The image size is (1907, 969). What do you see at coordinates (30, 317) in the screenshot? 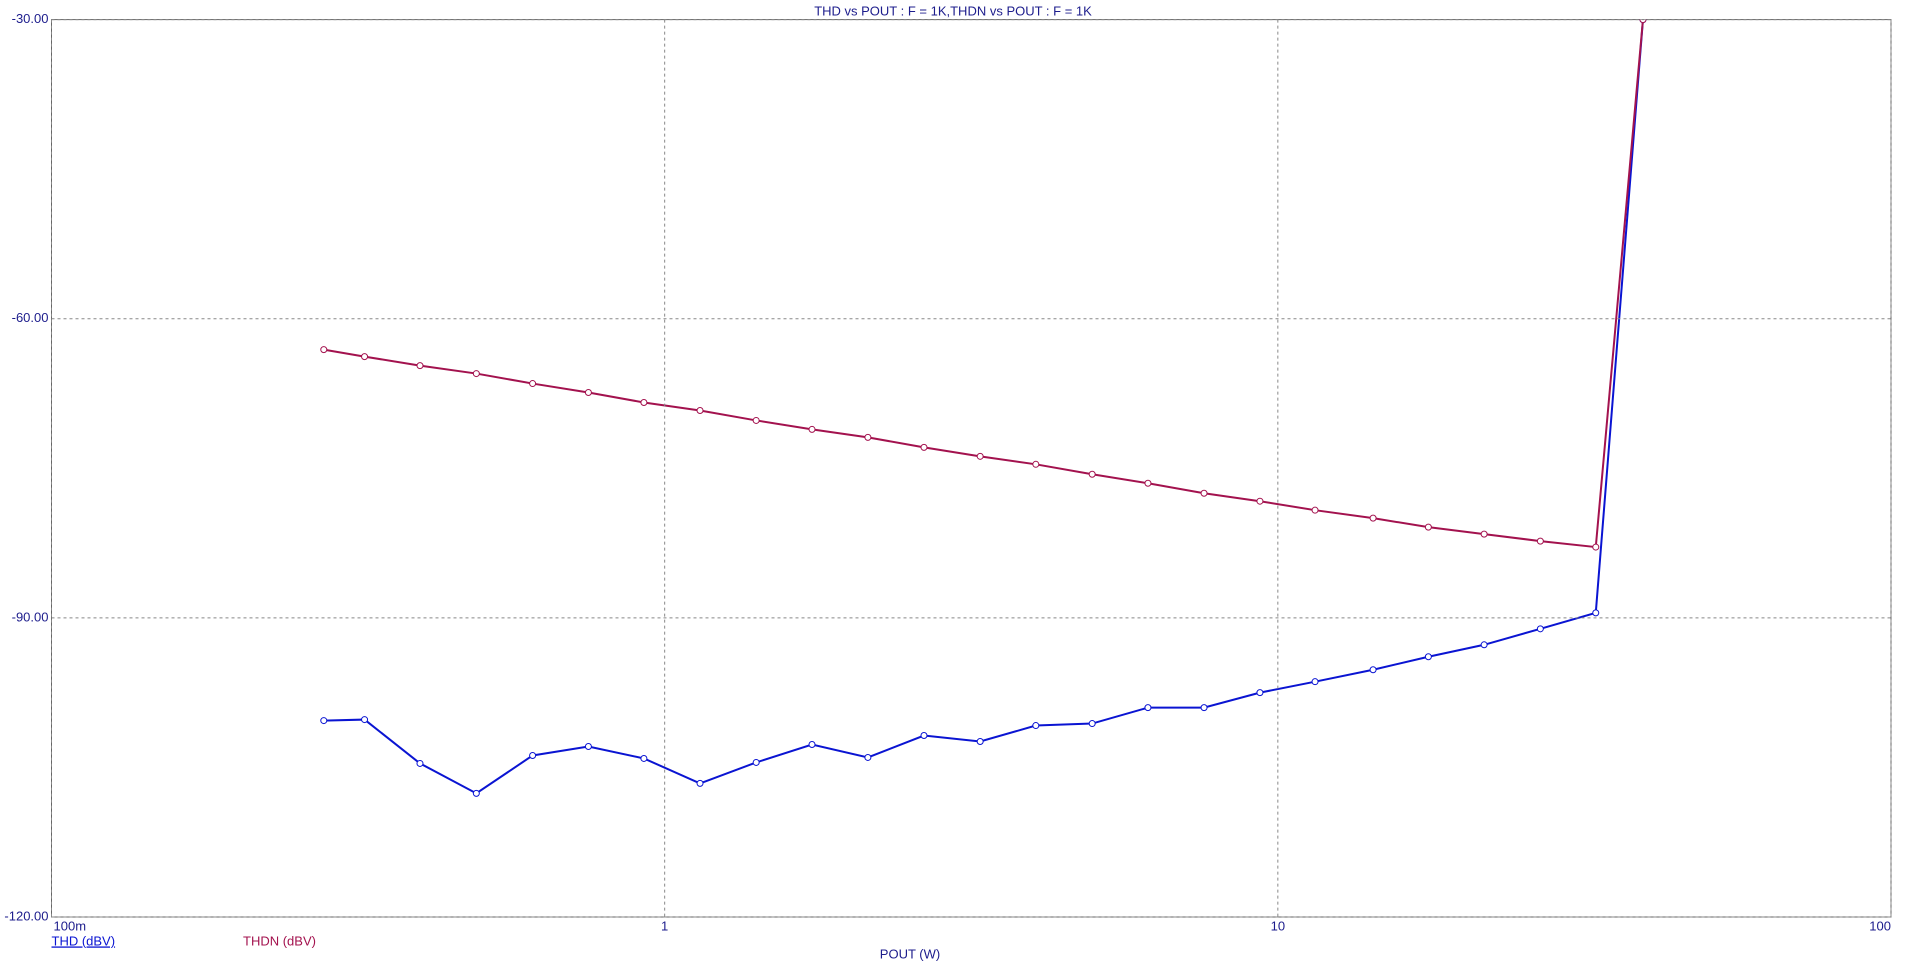
I see `y-tick-label: -60.00` at bounding box center [30, 317].